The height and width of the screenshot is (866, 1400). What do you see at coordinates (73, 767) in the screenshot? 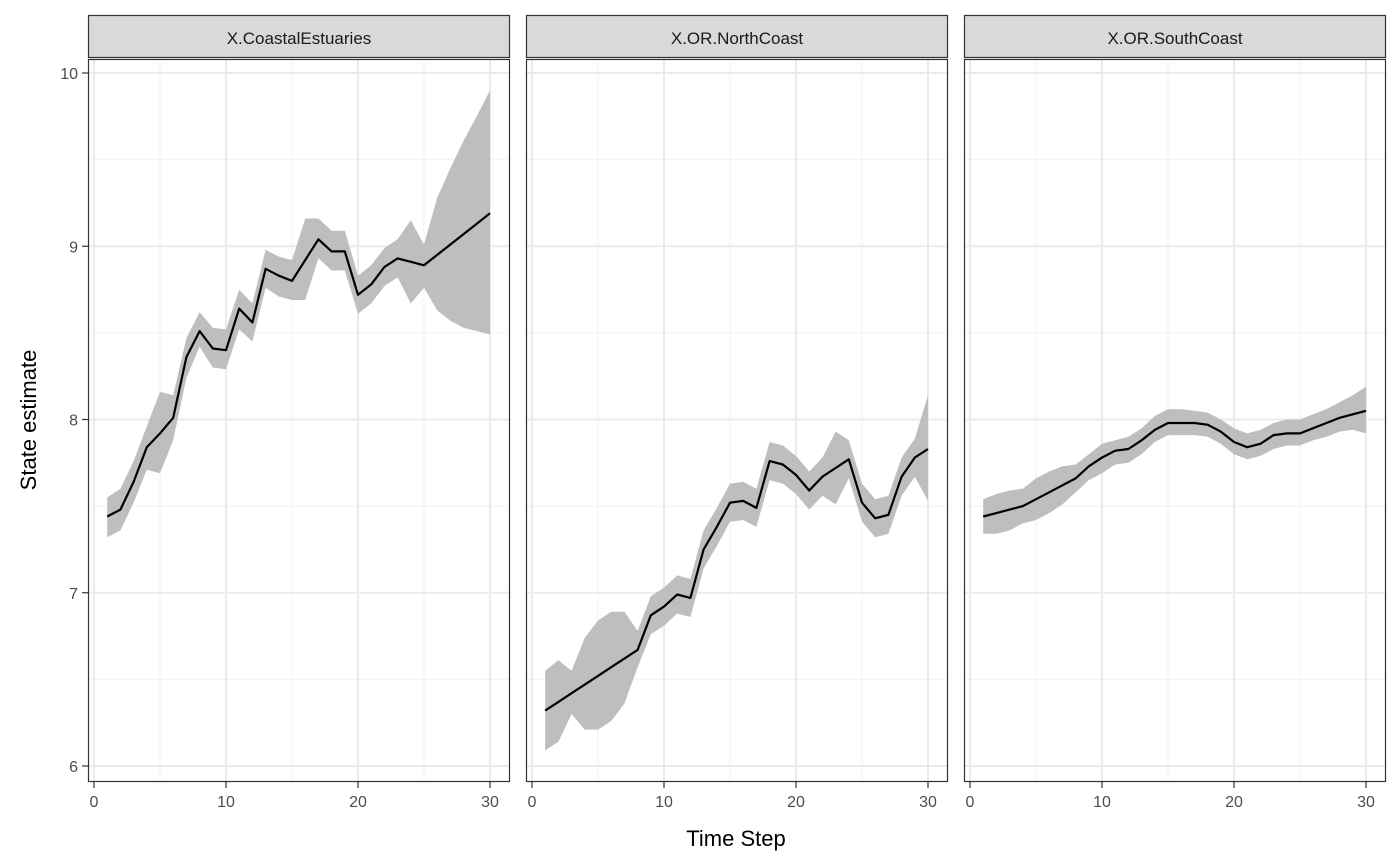
I see `y-tick-label: 6` at bounding box center [73, 767].